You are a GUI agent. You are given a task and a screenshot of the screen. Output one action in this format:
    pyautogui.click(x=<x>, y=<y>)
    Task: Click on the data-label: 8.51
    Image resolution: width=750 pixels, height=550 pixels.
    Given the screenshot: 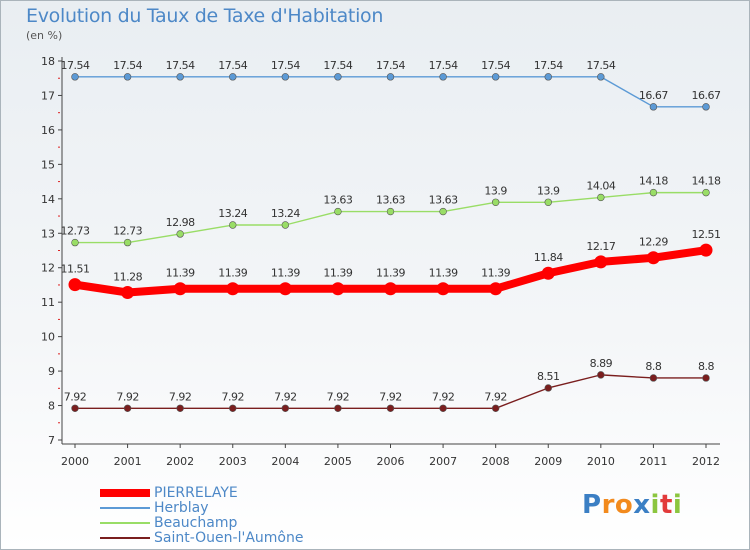 What is the action you would take?
    pyautogui.click(x=548, y=376)
    